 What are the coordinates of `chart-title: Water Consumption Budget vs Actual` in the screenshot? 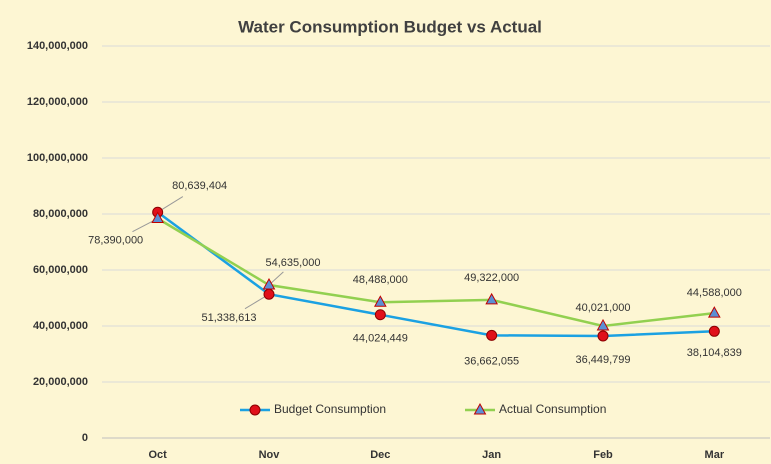 It's located at (390, 26).